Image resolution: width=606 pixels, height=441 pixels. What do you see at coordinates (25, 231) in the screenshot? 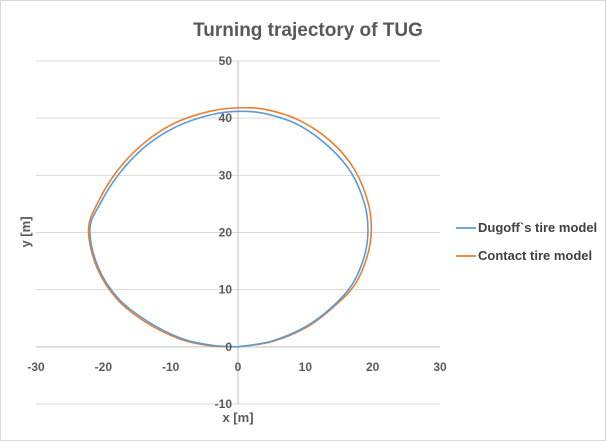
I see `y-axis-label: y [m]` at bounding box center [25, 231].